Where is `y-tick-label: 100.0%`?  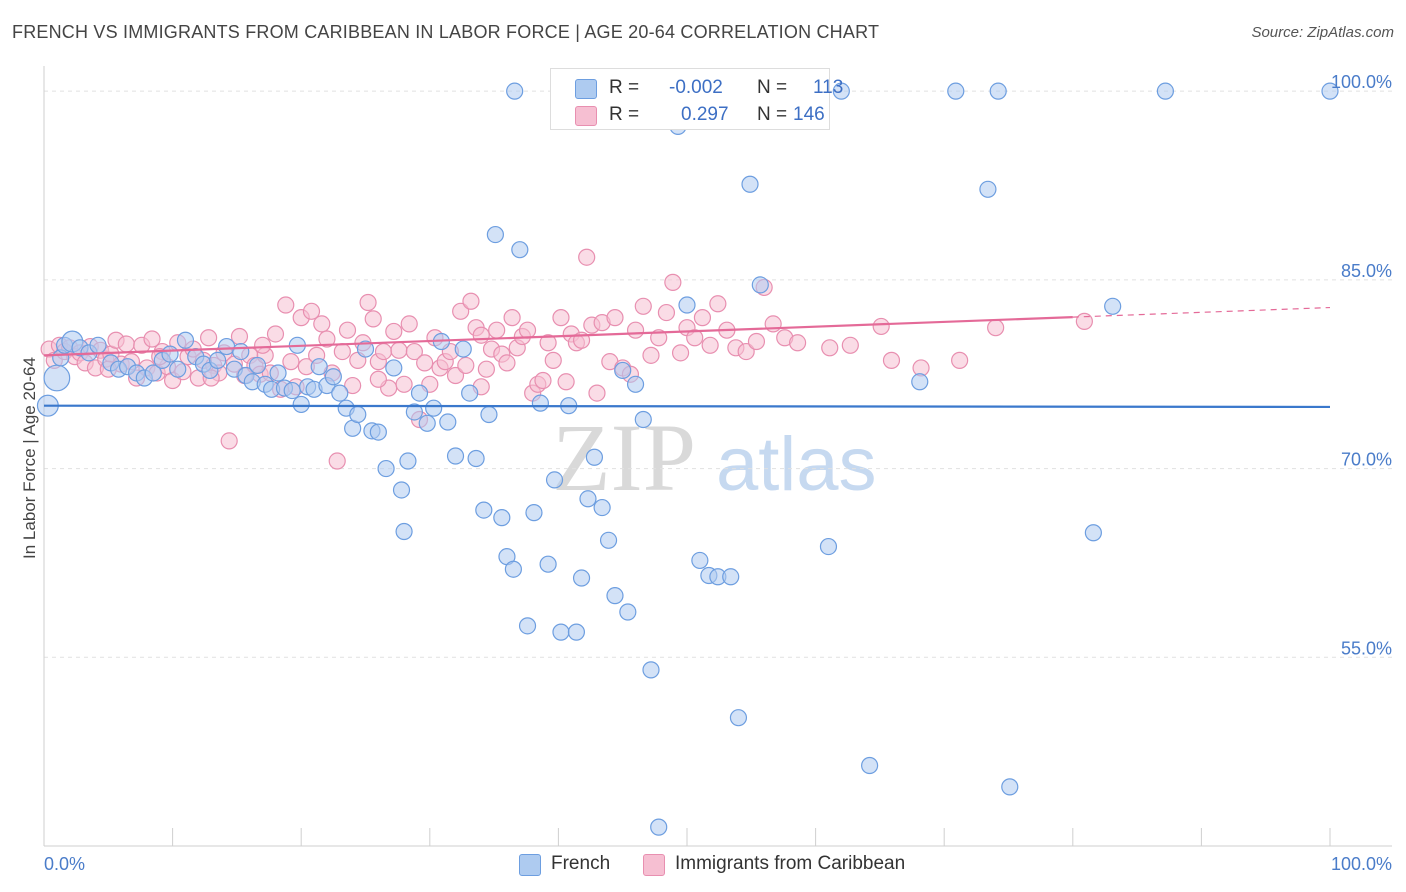
y-tick-label: 100.0% is located at coordinates (1361, 82).